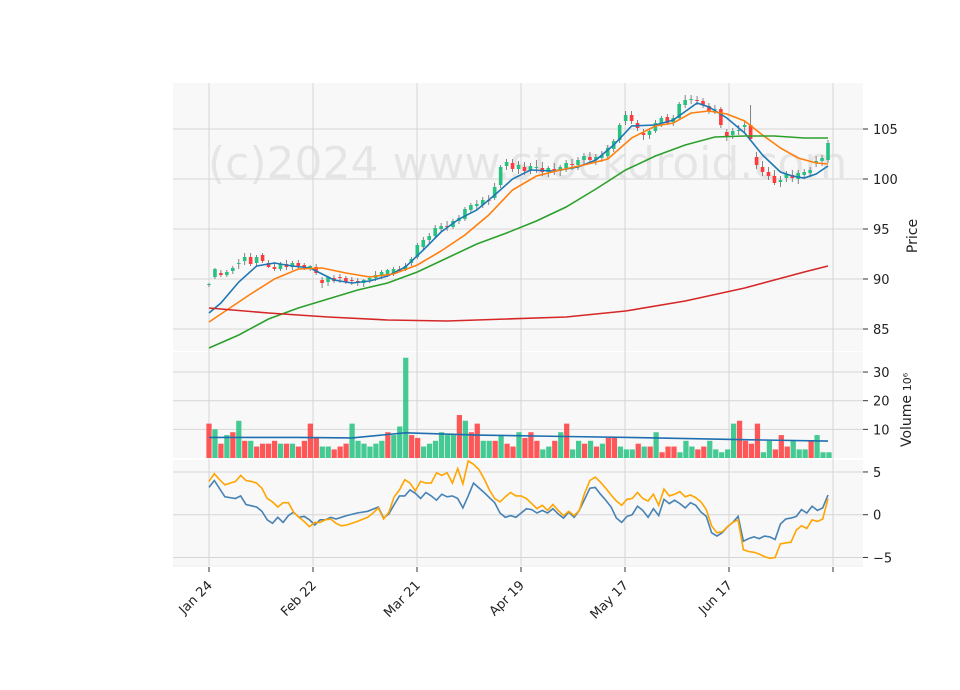  What do you see at coordinates (907, 381) in the screenshot?
I see `volume-axis-exponent: 10⁶` at bounding box center [907, 381].